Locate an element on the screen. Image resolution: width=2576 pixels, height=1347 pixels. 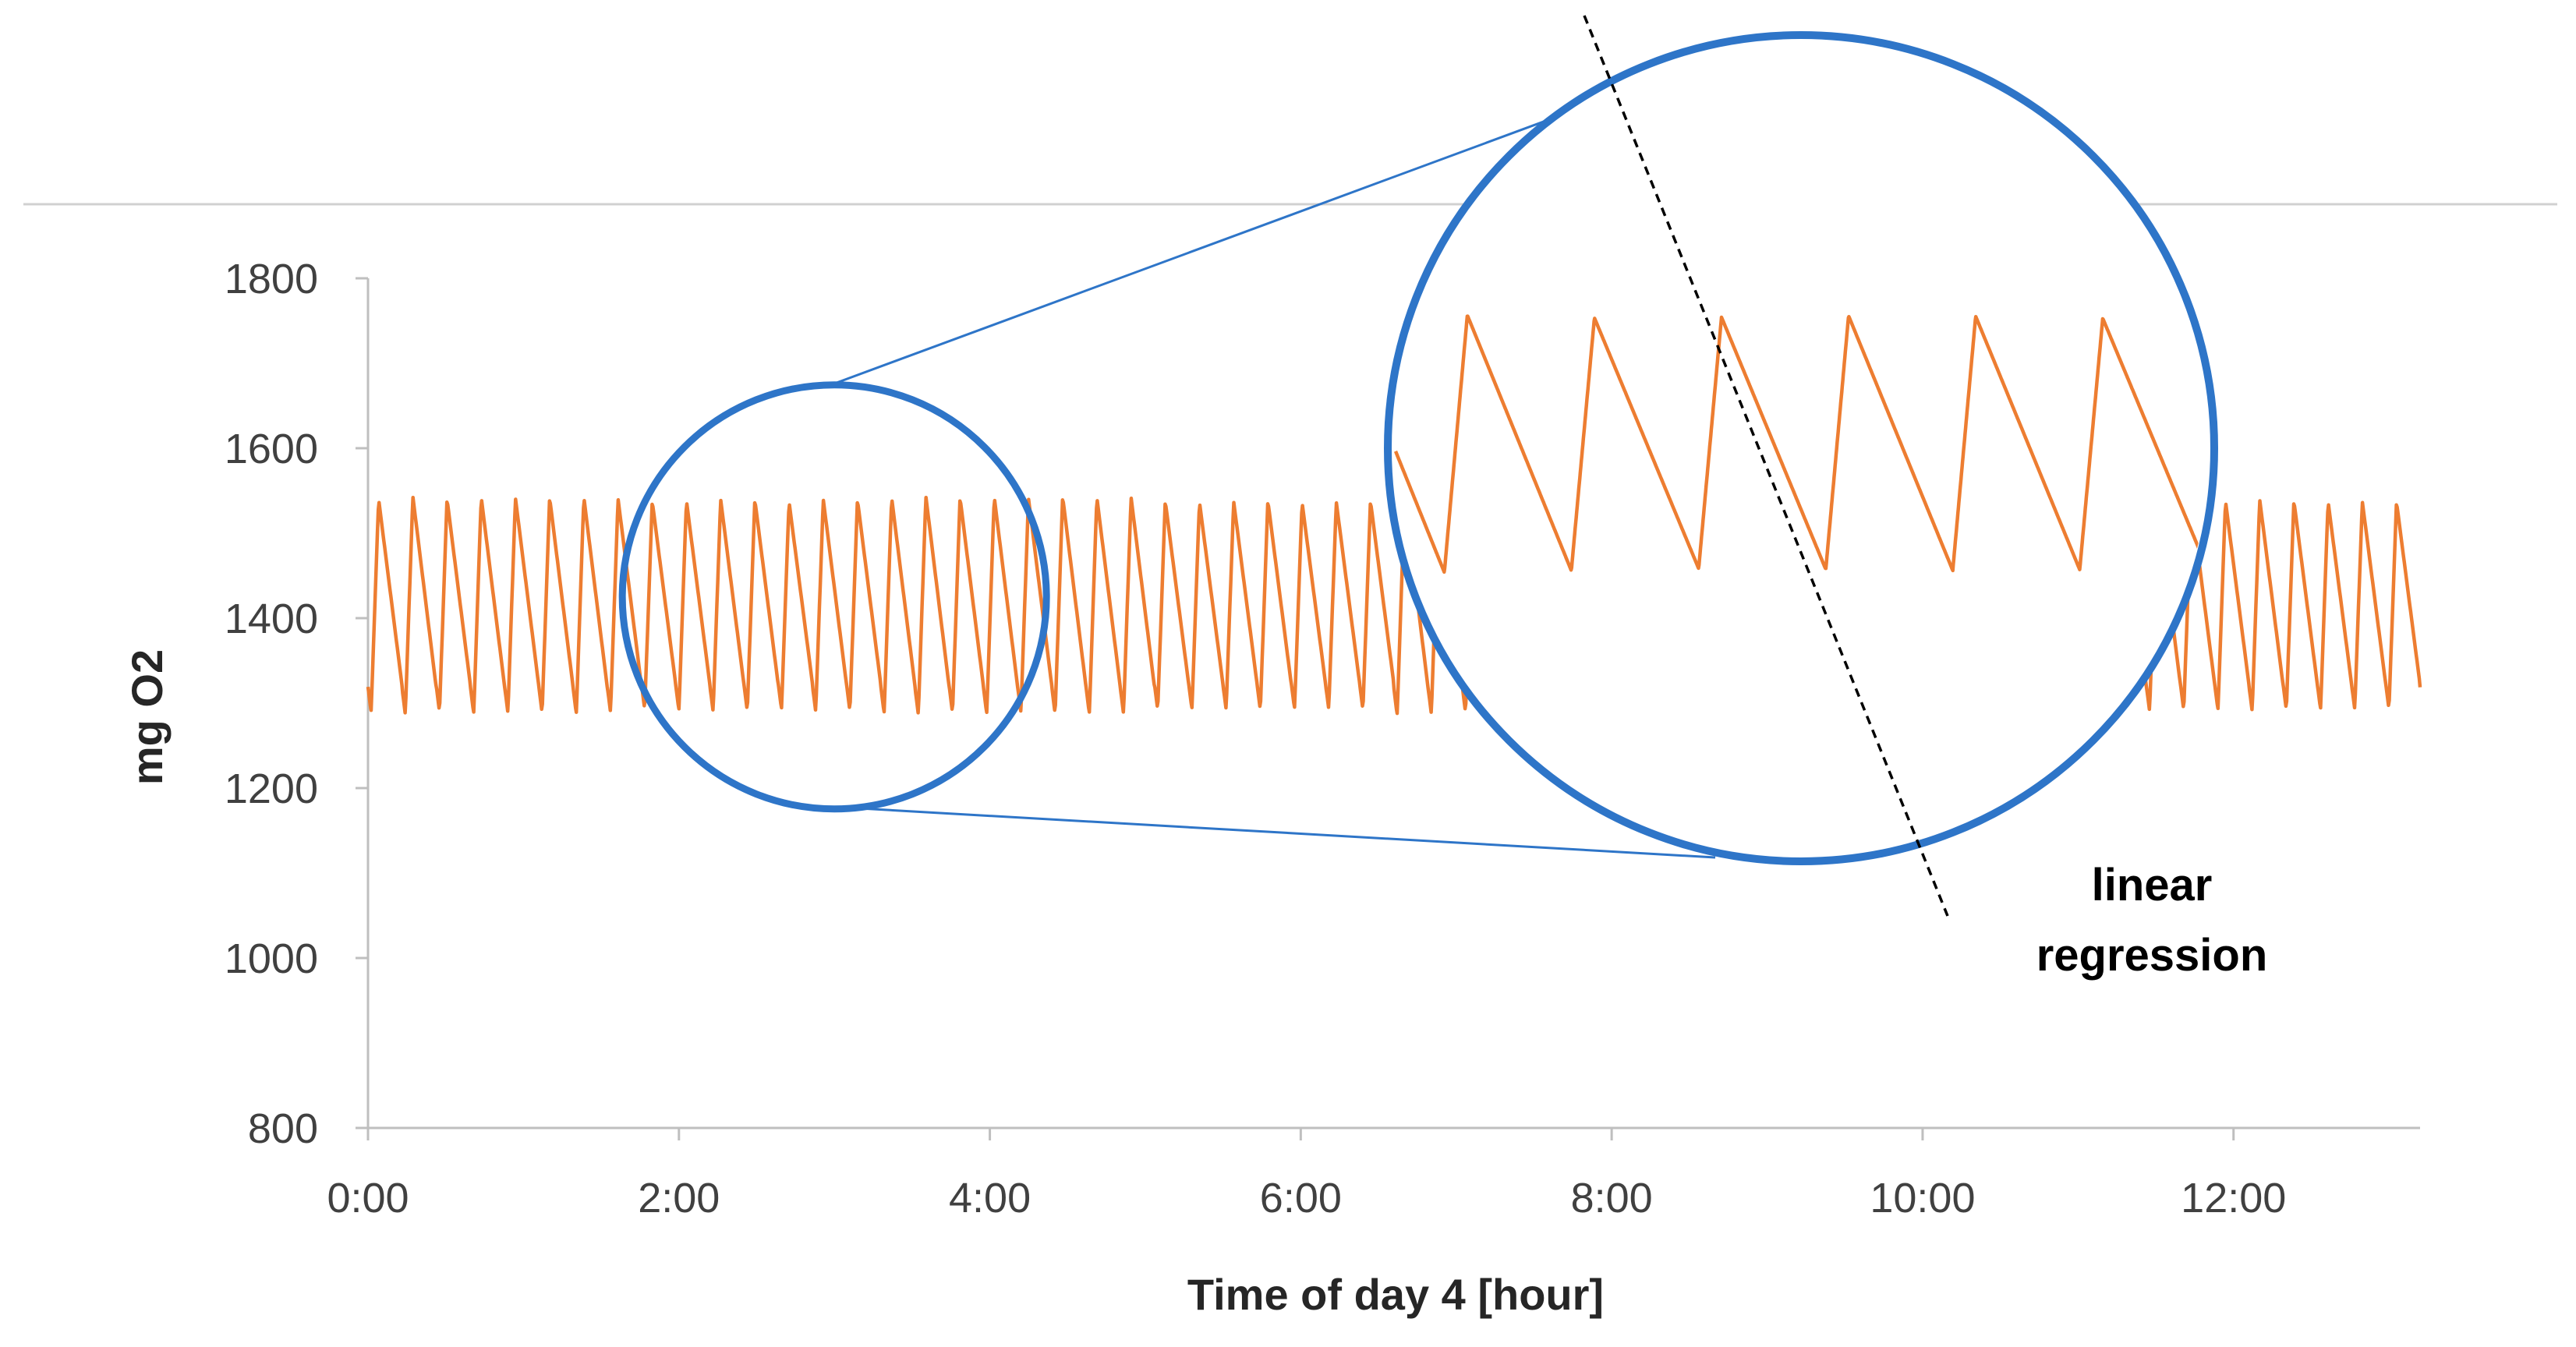
y-tick-label: 1600 is located at coordinates (271, 449).